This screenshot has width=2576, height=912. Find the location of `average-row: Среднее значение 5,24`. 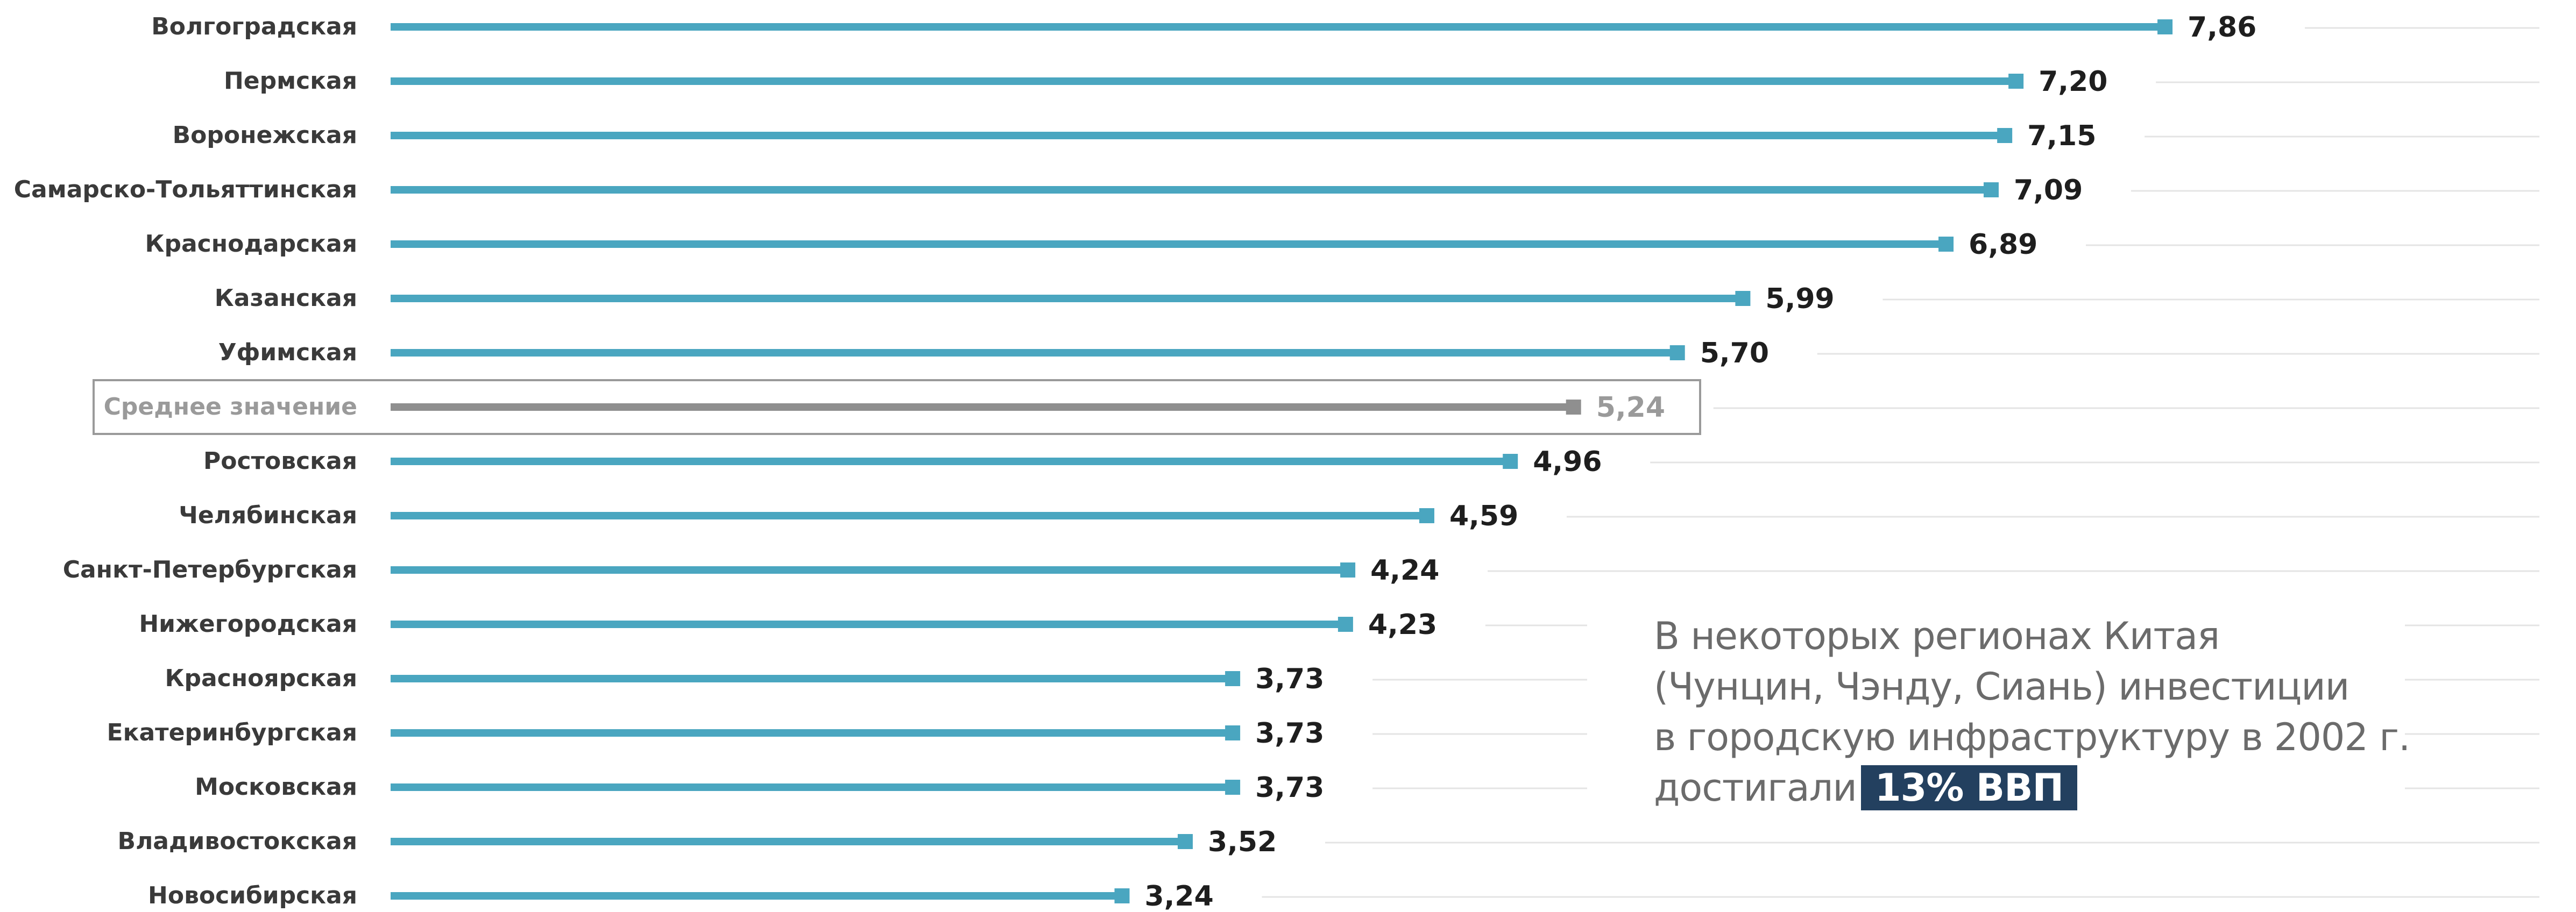

average-row: Среднее значение 5,24 is located at coordinates (897, 407).